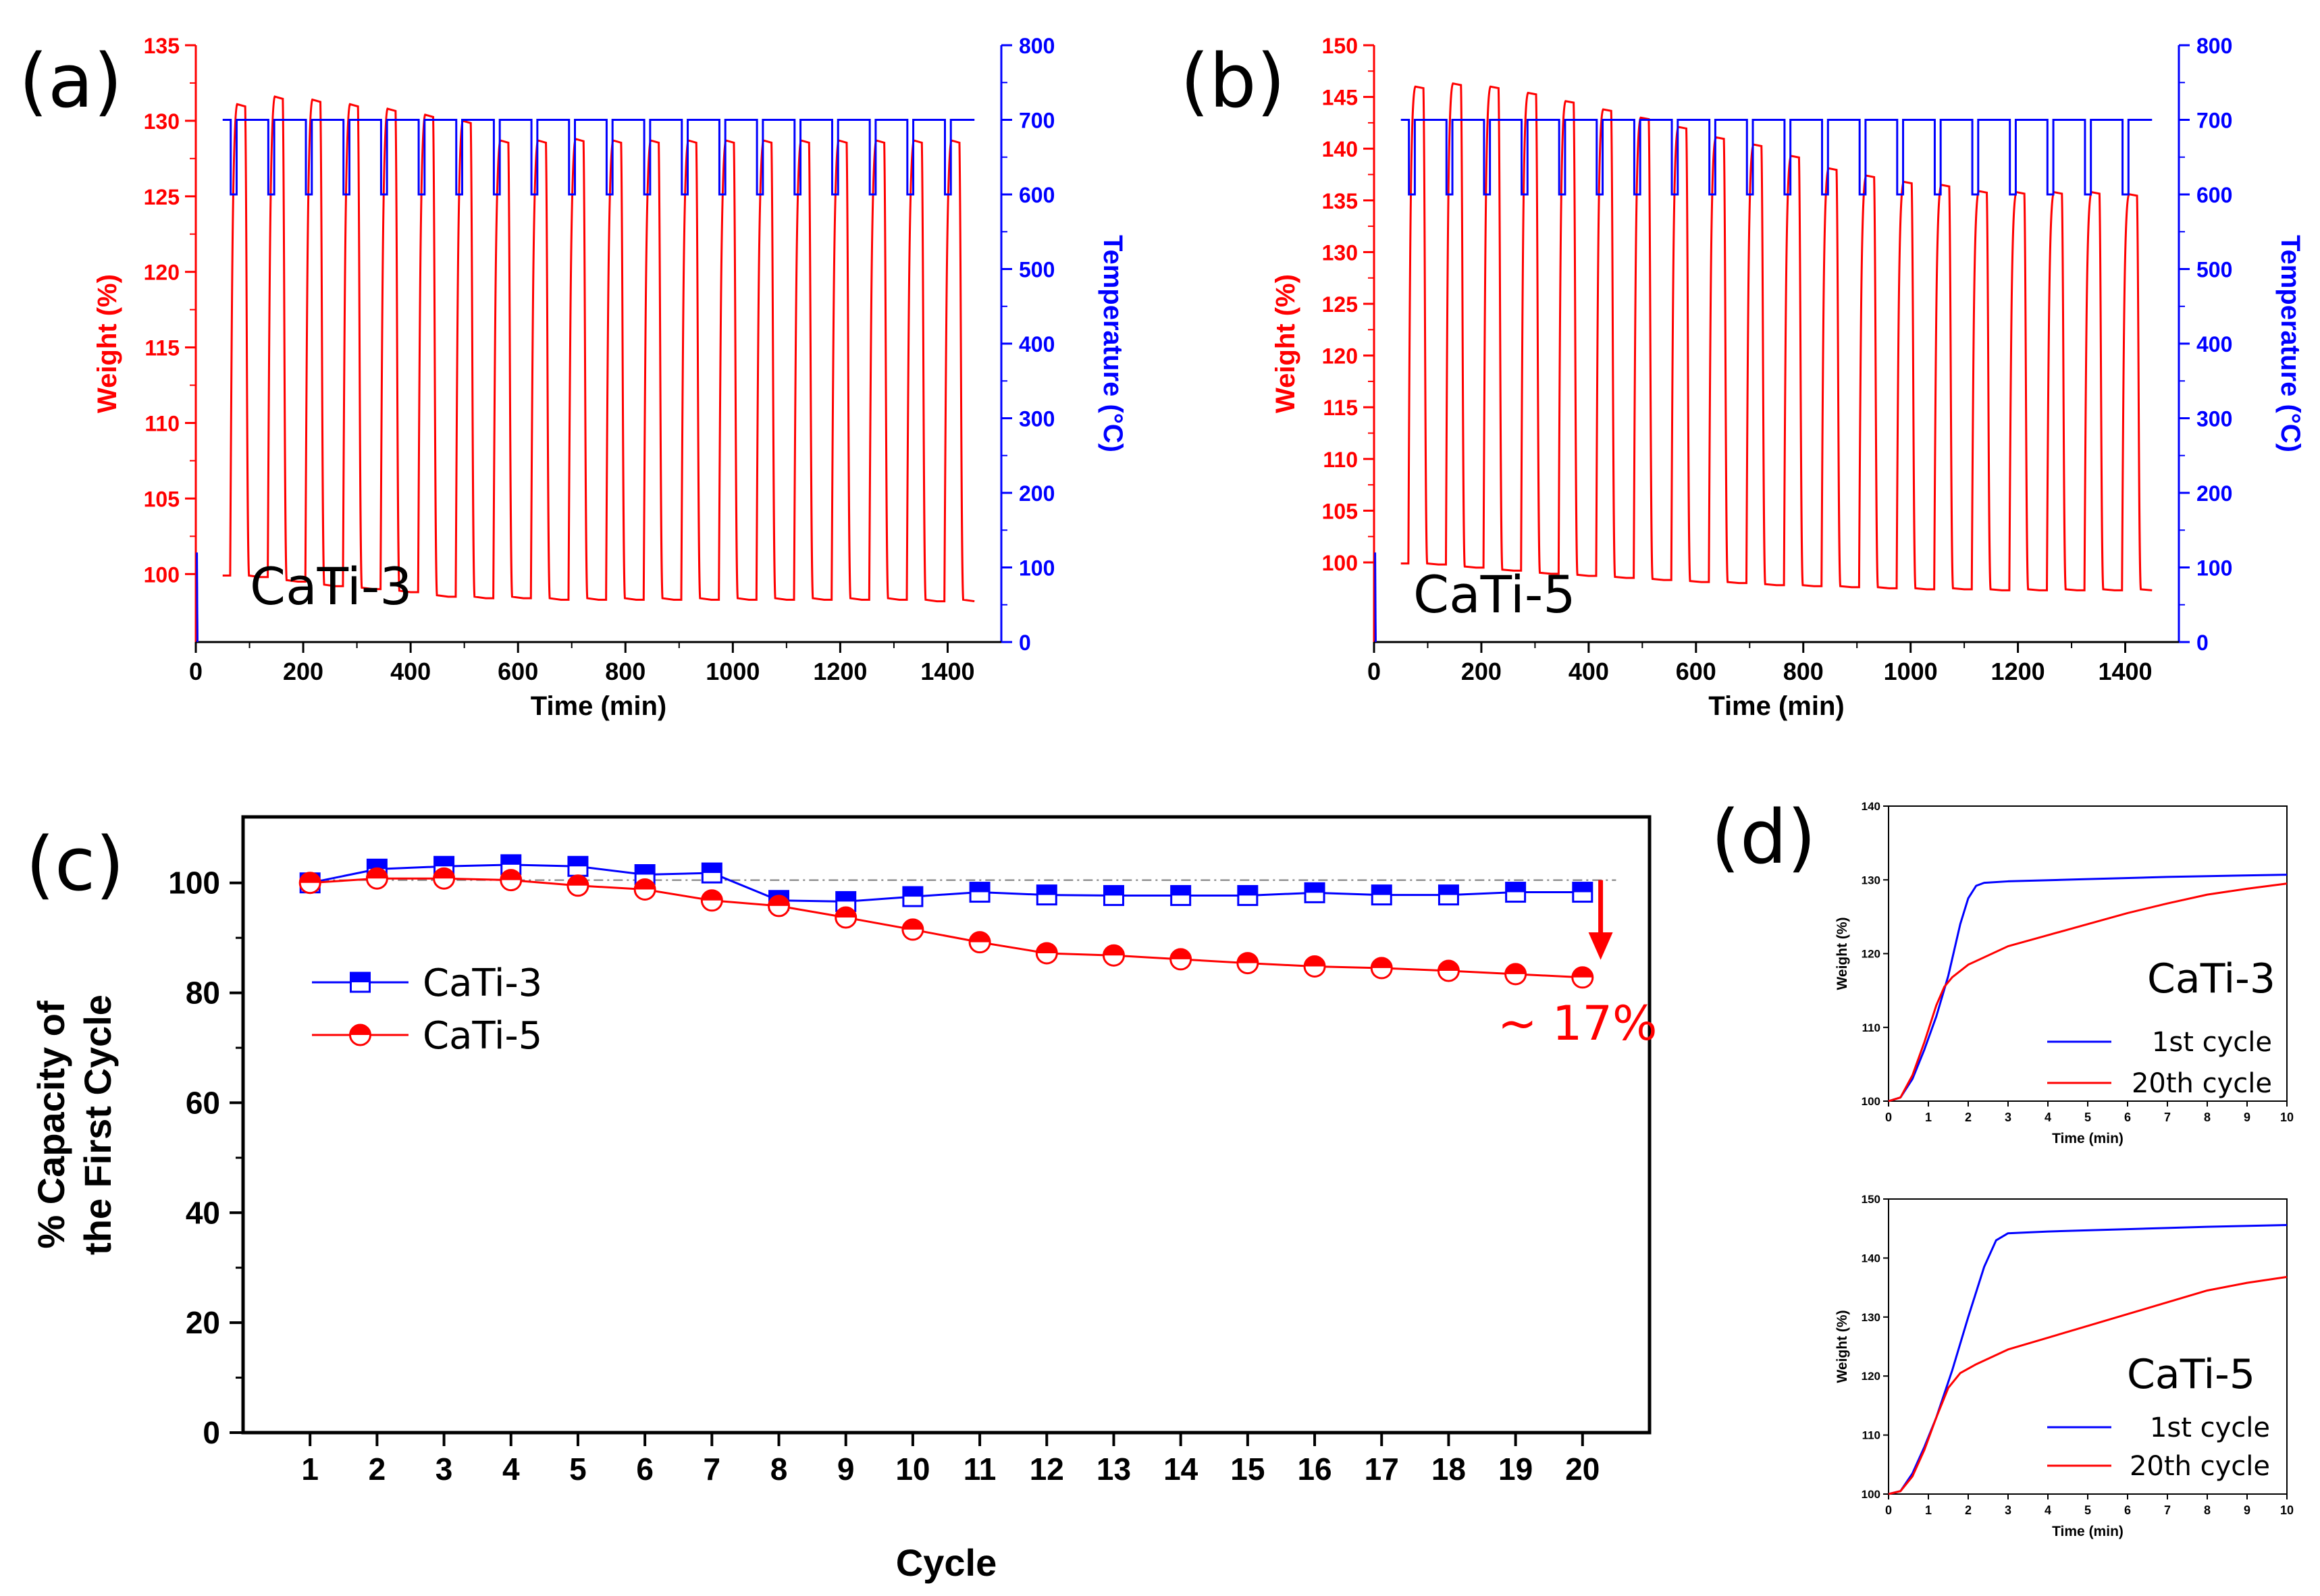 This screenshot has height=1596, width=2320. Describe the element at coordinates (1233, 81) in the screenshot. I see `panel-label-b: (b)` at that location.